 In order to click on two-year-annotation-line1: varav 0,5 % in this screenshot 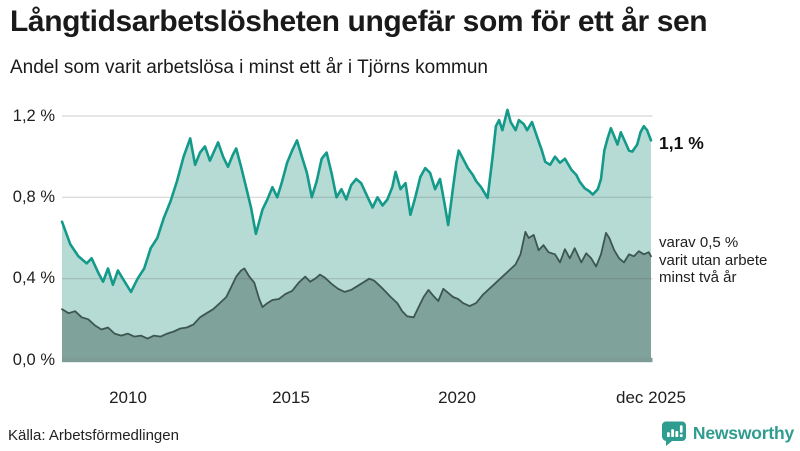, I will do `click(699, 242)`.